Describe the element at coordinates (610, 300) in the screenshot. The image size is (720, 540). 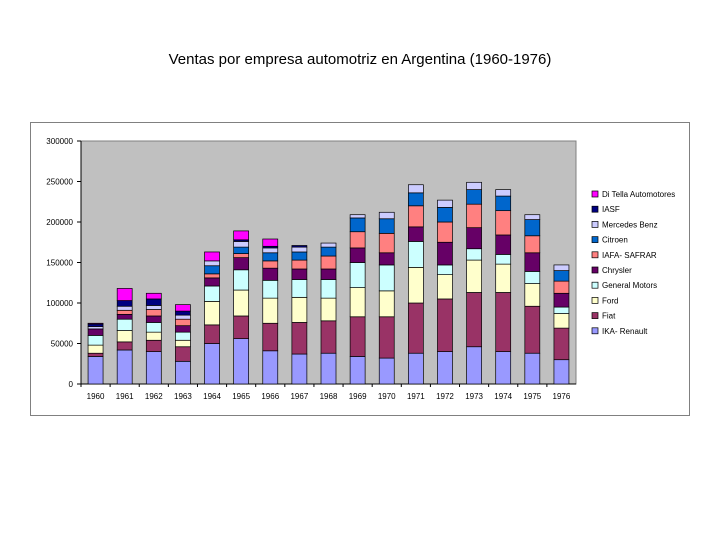
I see `legend-label: Ford` at that location.